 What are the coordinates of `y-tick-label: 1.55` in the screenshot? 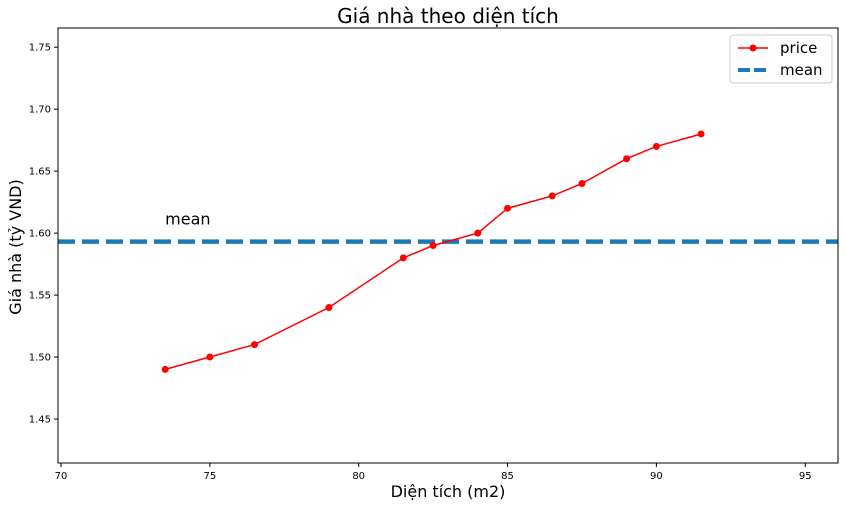 It's located at (40, 296).